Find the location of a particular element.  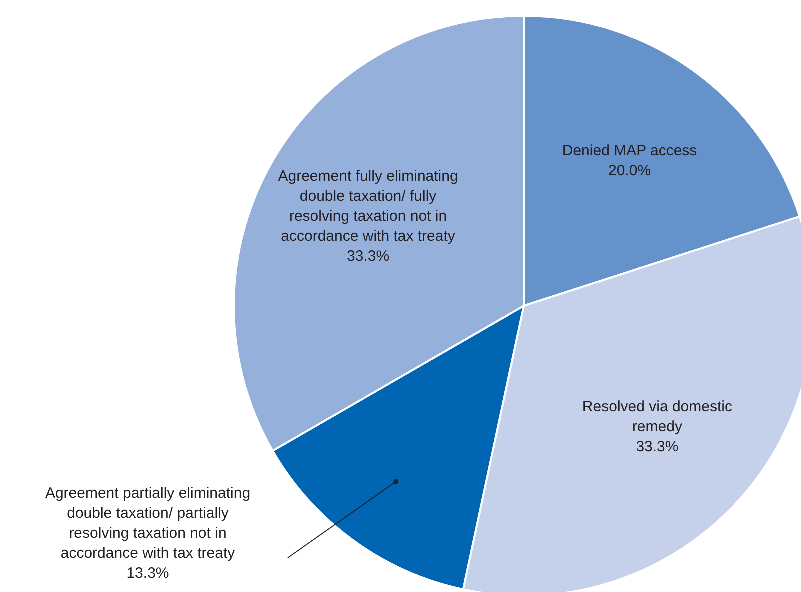

slice-label: Agreement partially eliminating double taxation/ partially resolving taxation not in accordance with tax treaty is located at coordinates (148, 523).